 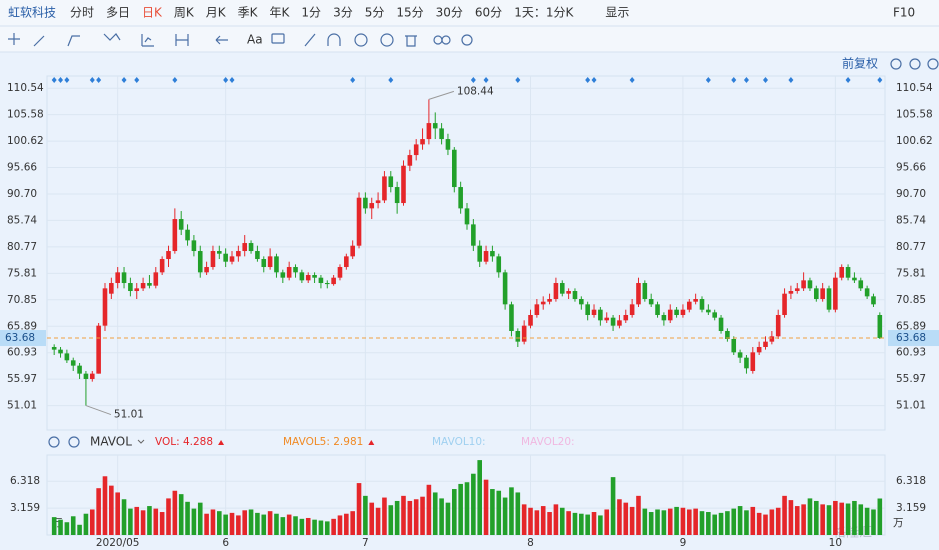 I want to click on zoom-out, so click(x=915, y=64).